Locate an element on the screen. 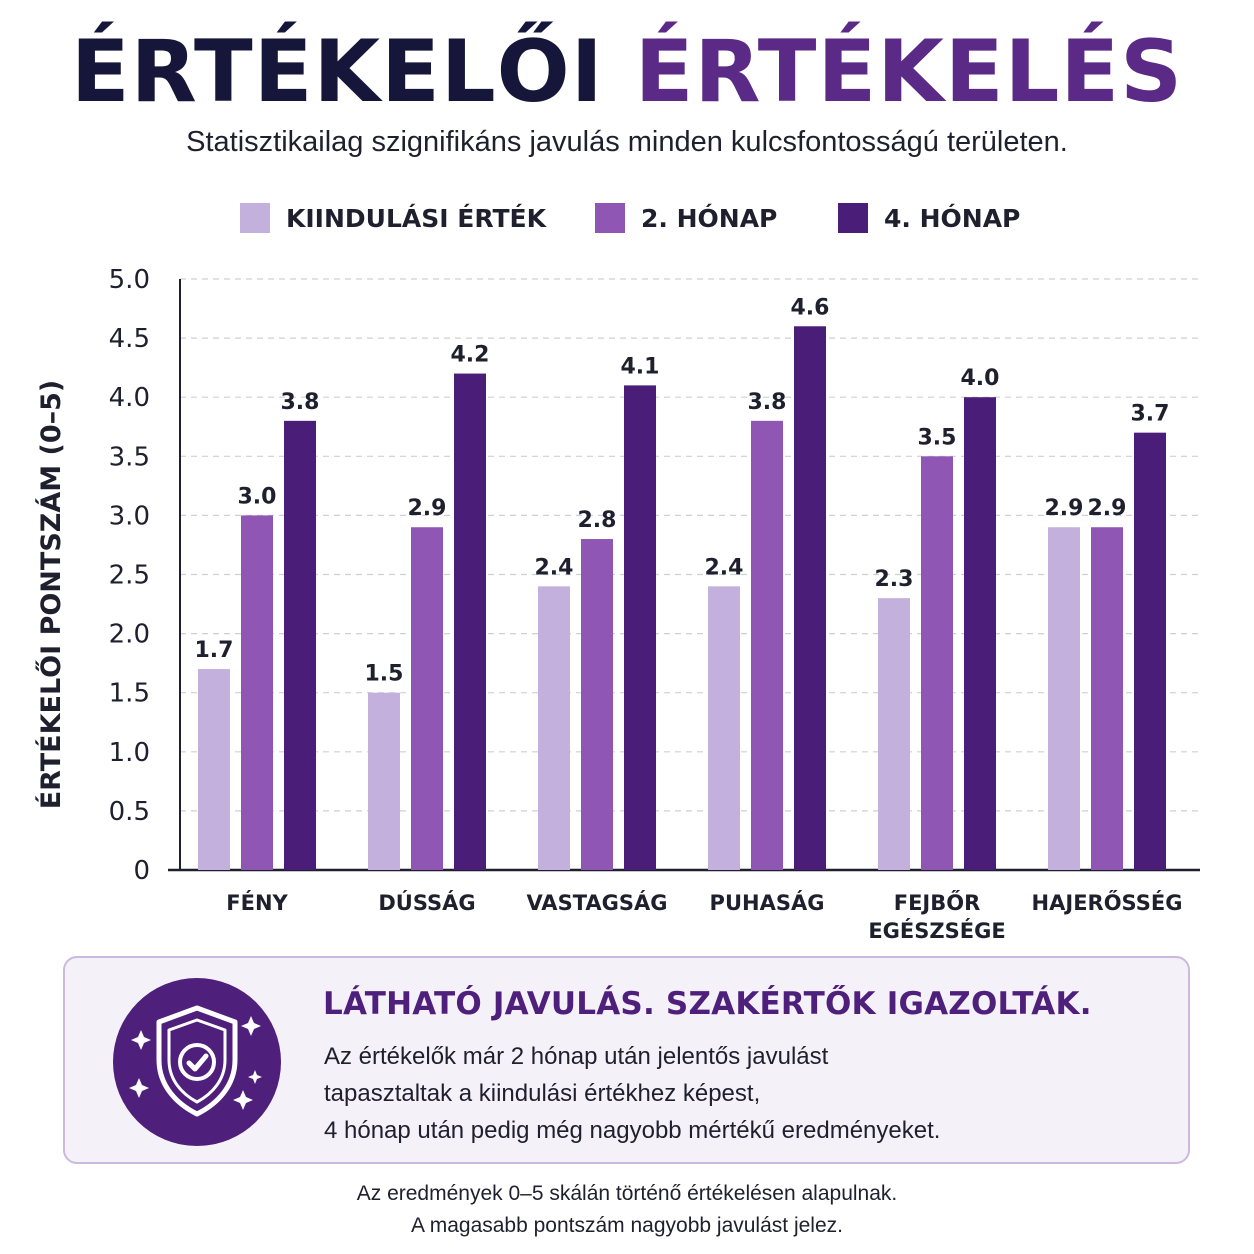  legend-item-baseline: KIINDULÁSI ÉRTÉK is located at coordinates (393, 218).